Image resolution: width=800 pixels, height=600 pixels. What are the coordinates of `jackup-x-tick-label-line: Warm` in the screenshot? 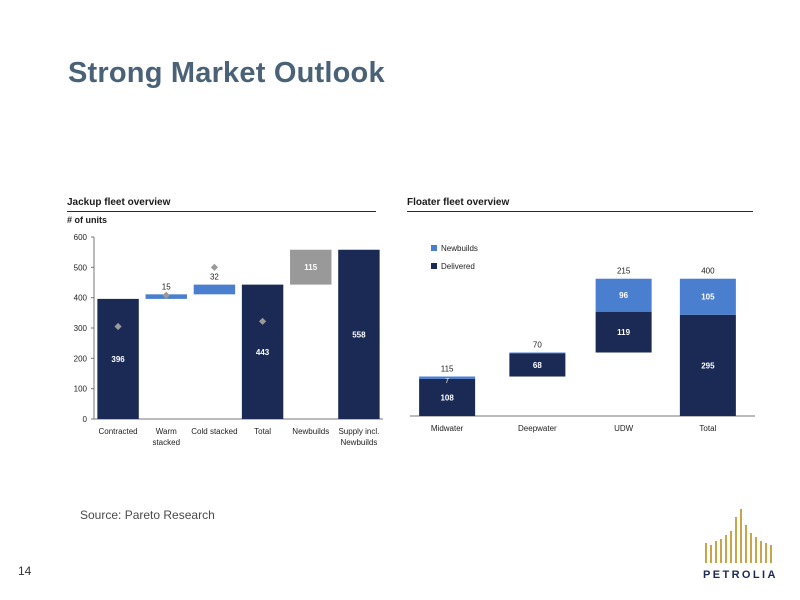 It's located at (166, 431).